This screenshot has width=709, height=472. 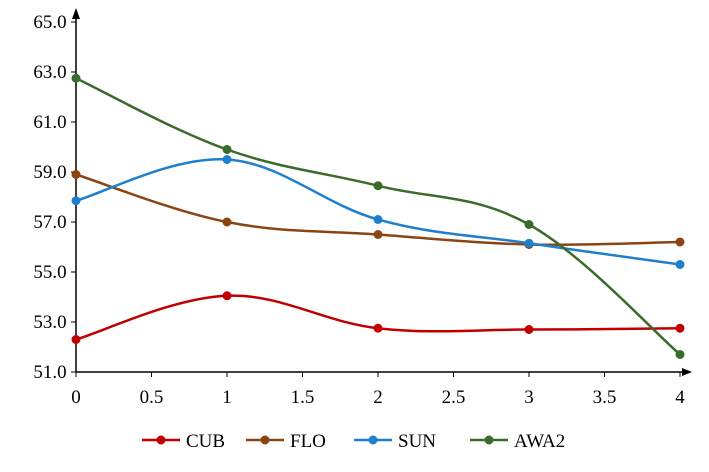 I want to click on x-tick-label: 2, so click(x=378, y=397).